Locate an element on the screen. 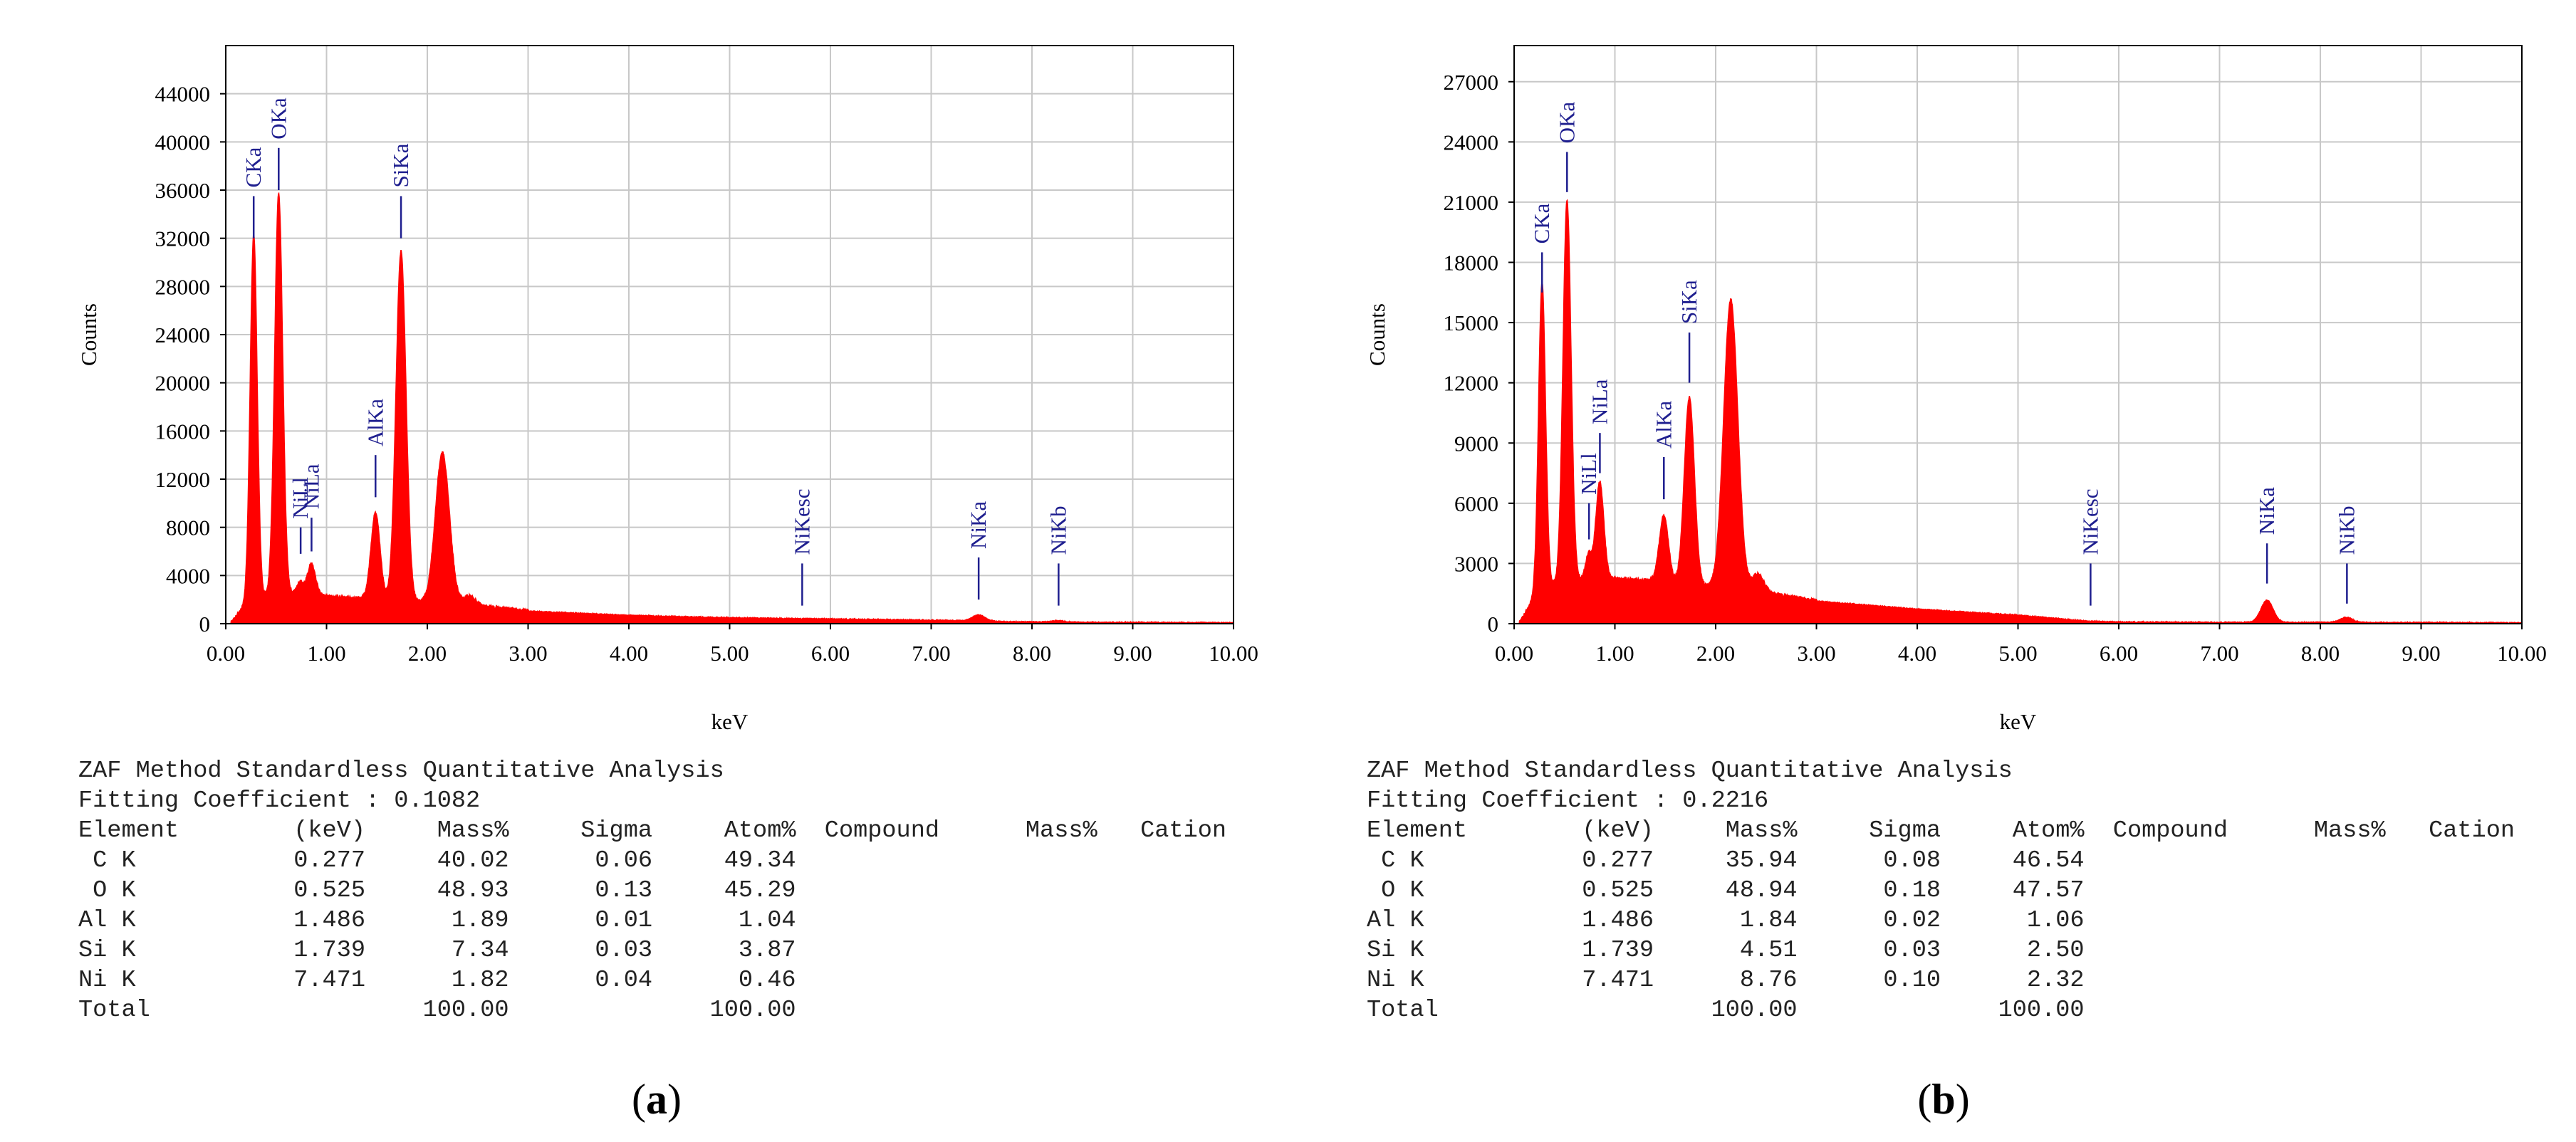 The image size is (2576, 1142). y-tick-label: 0 is located at coordinates (1493, 624).